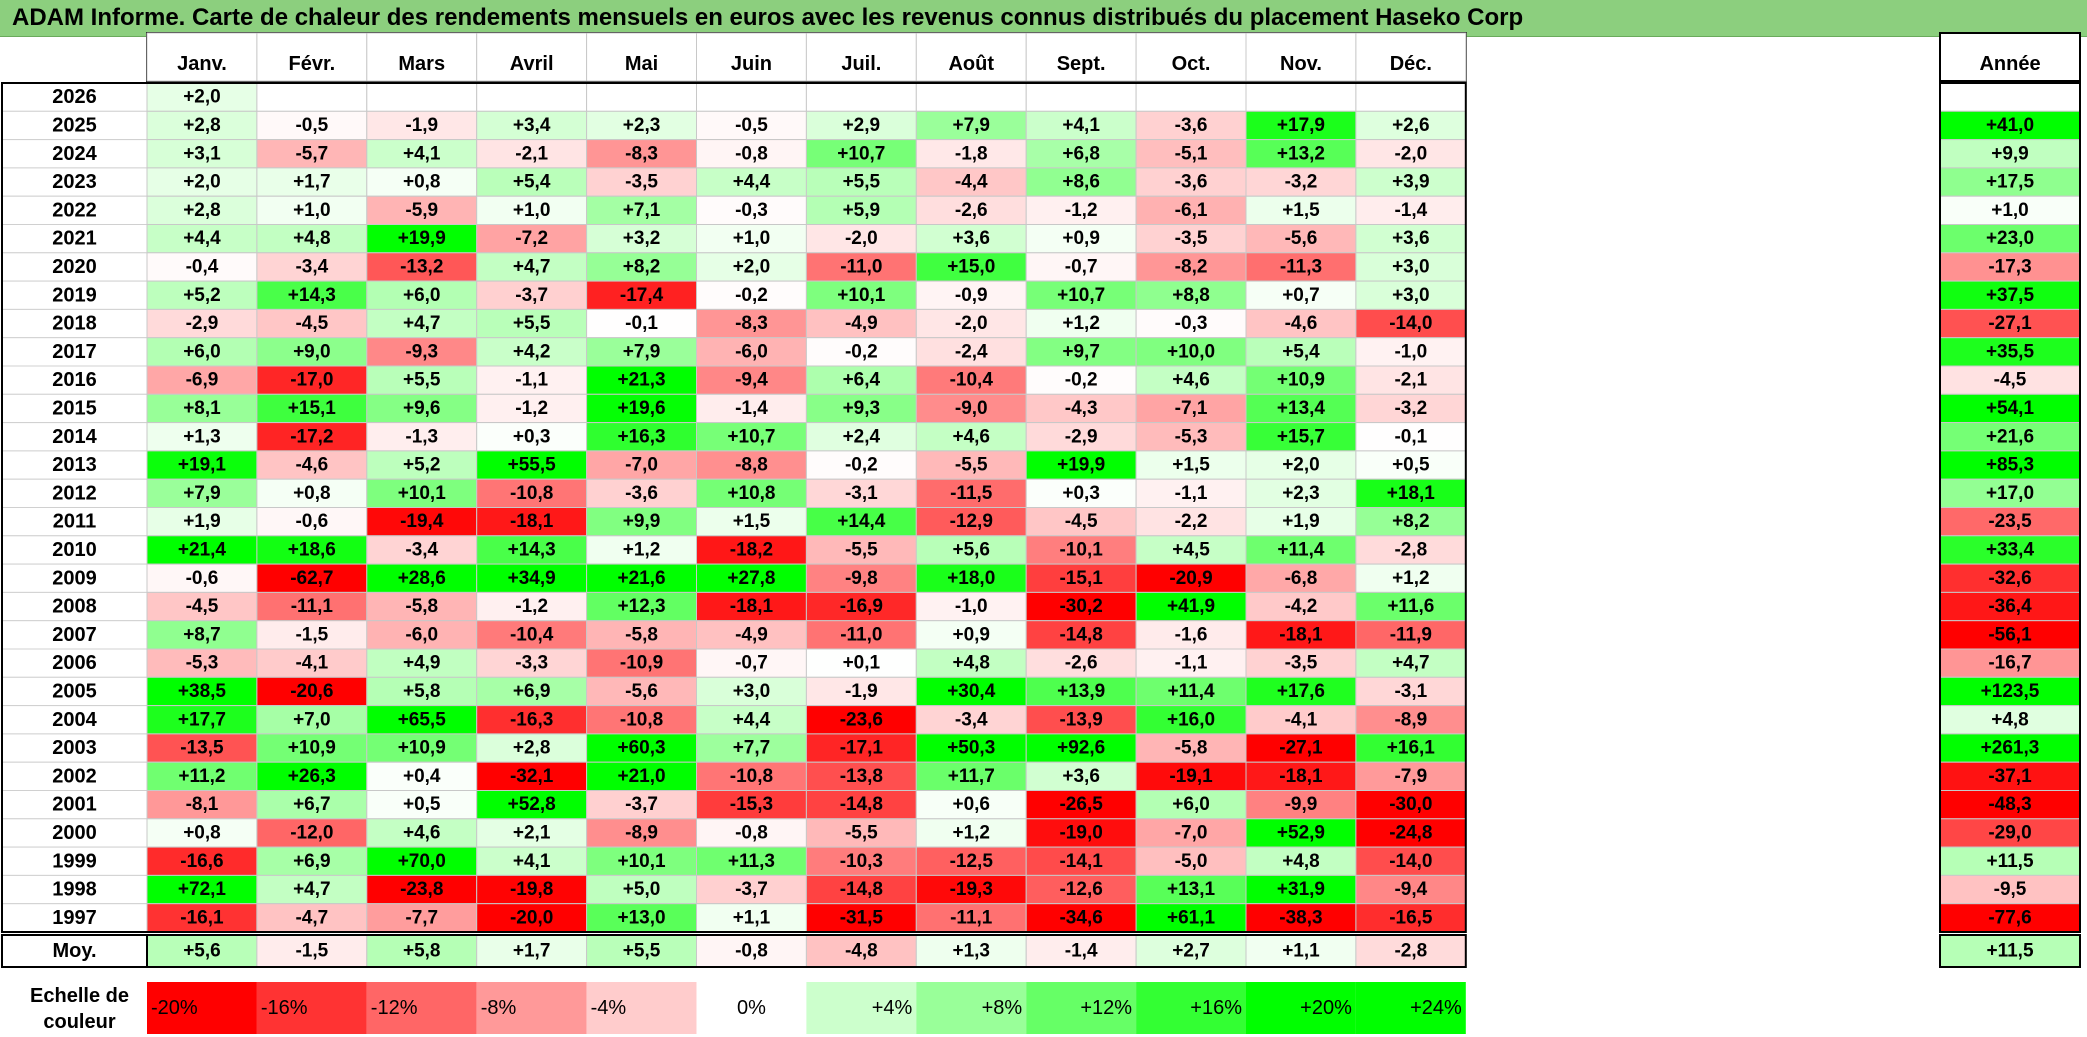 The height and width of the screenshot is (1037, 2087). I want to click on cell-value: -14,8, so click(861, 889).